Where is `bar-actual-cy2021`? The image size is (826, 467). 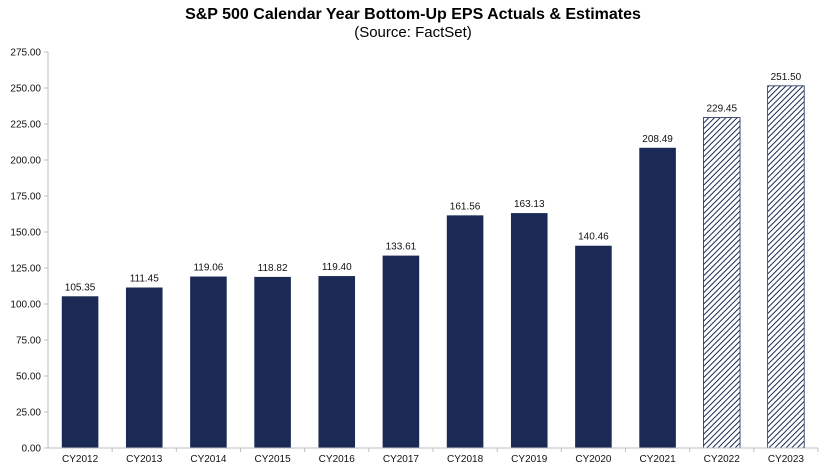 bar-actual-cy2021 is located at coordinates (657, 297).